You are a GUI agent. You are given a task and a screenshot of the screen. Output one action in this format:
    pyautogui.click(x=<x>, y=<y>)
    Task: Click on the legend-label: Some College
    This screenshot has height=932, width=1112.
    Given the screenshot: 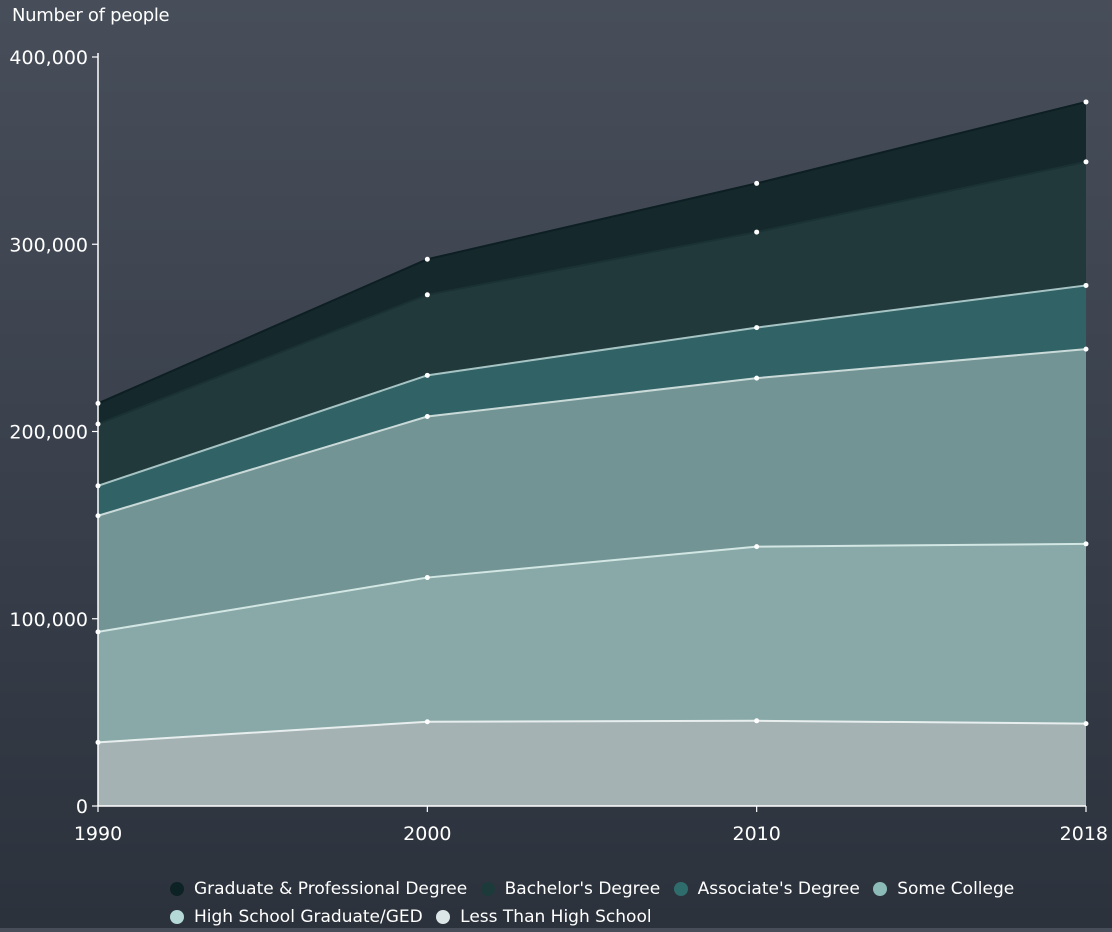 What is the action you would take?
    pyautogui.click(x=956, y=889)
    